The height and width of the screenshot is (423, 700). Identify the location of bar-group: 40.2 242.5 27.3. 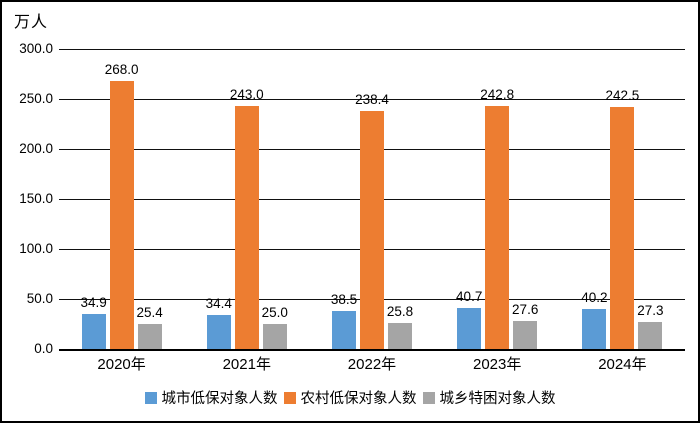
(622, 199).